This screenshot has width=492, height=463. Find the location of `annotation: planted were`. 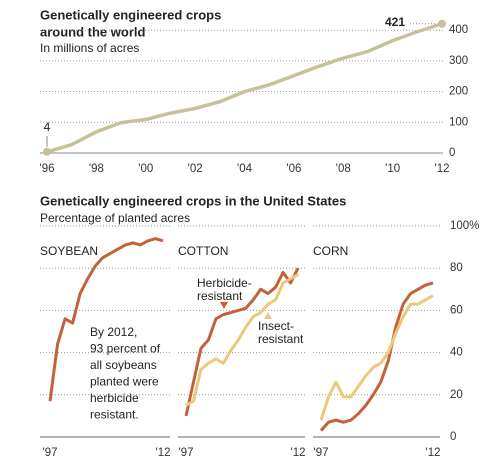

annotation: planted were is located at coordinates (124, 382).